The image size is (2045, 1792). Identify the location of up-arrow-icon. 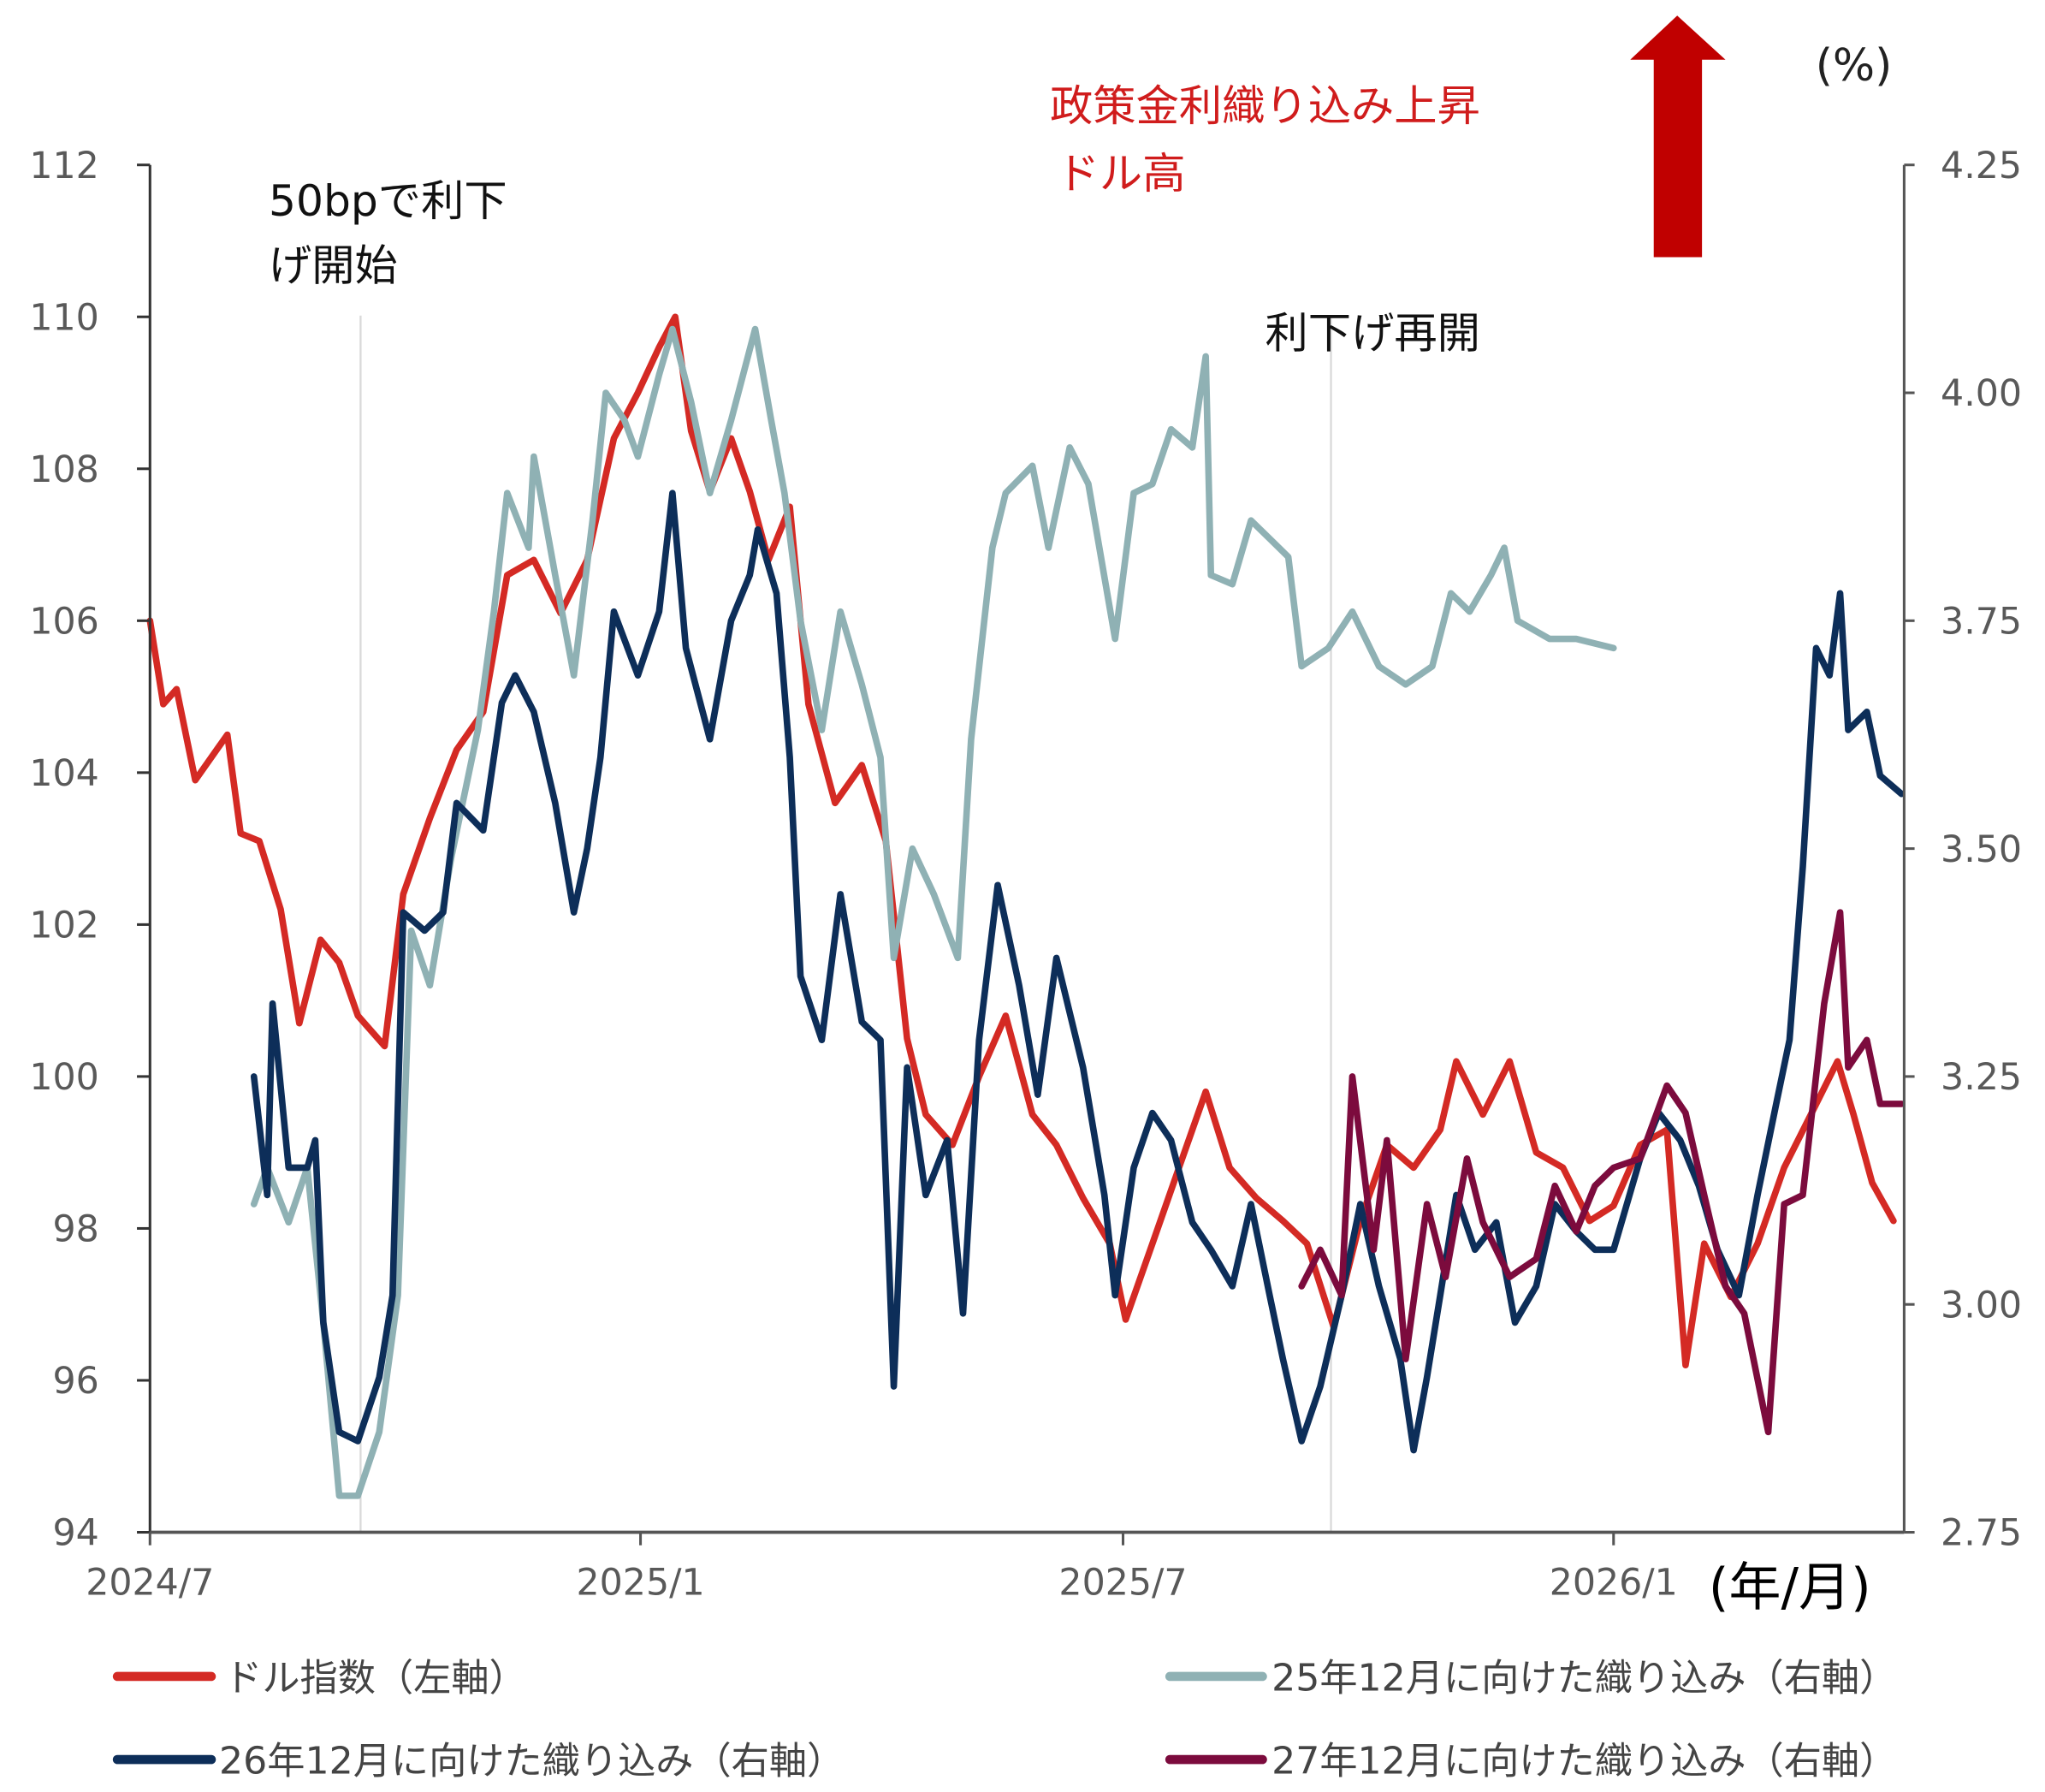
(1678, 136).